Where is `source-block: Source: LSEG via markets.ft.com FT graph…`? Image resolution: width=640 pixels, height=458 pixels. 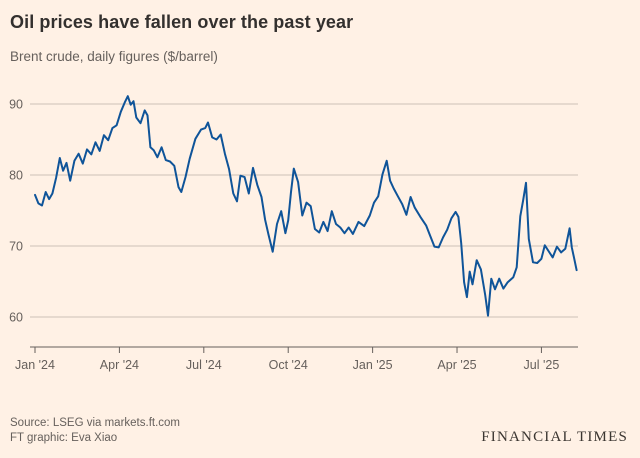 source-block: Source: LSEG via markets.ft.com FT graph… is located at coordinates (95, 431).